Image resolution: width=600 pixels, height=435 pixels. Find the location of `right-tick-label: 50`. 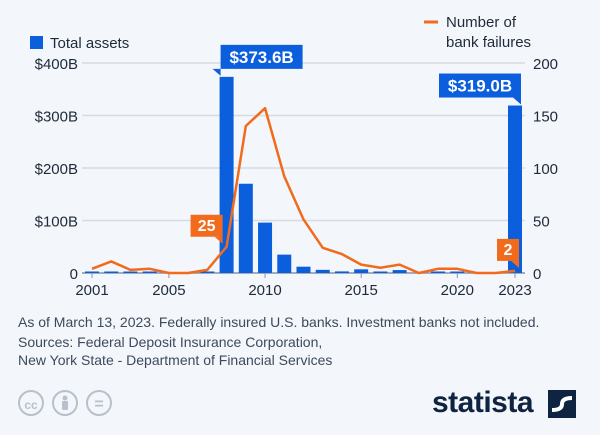

right-tick-label: 50 is located at coordinates (541, 222).